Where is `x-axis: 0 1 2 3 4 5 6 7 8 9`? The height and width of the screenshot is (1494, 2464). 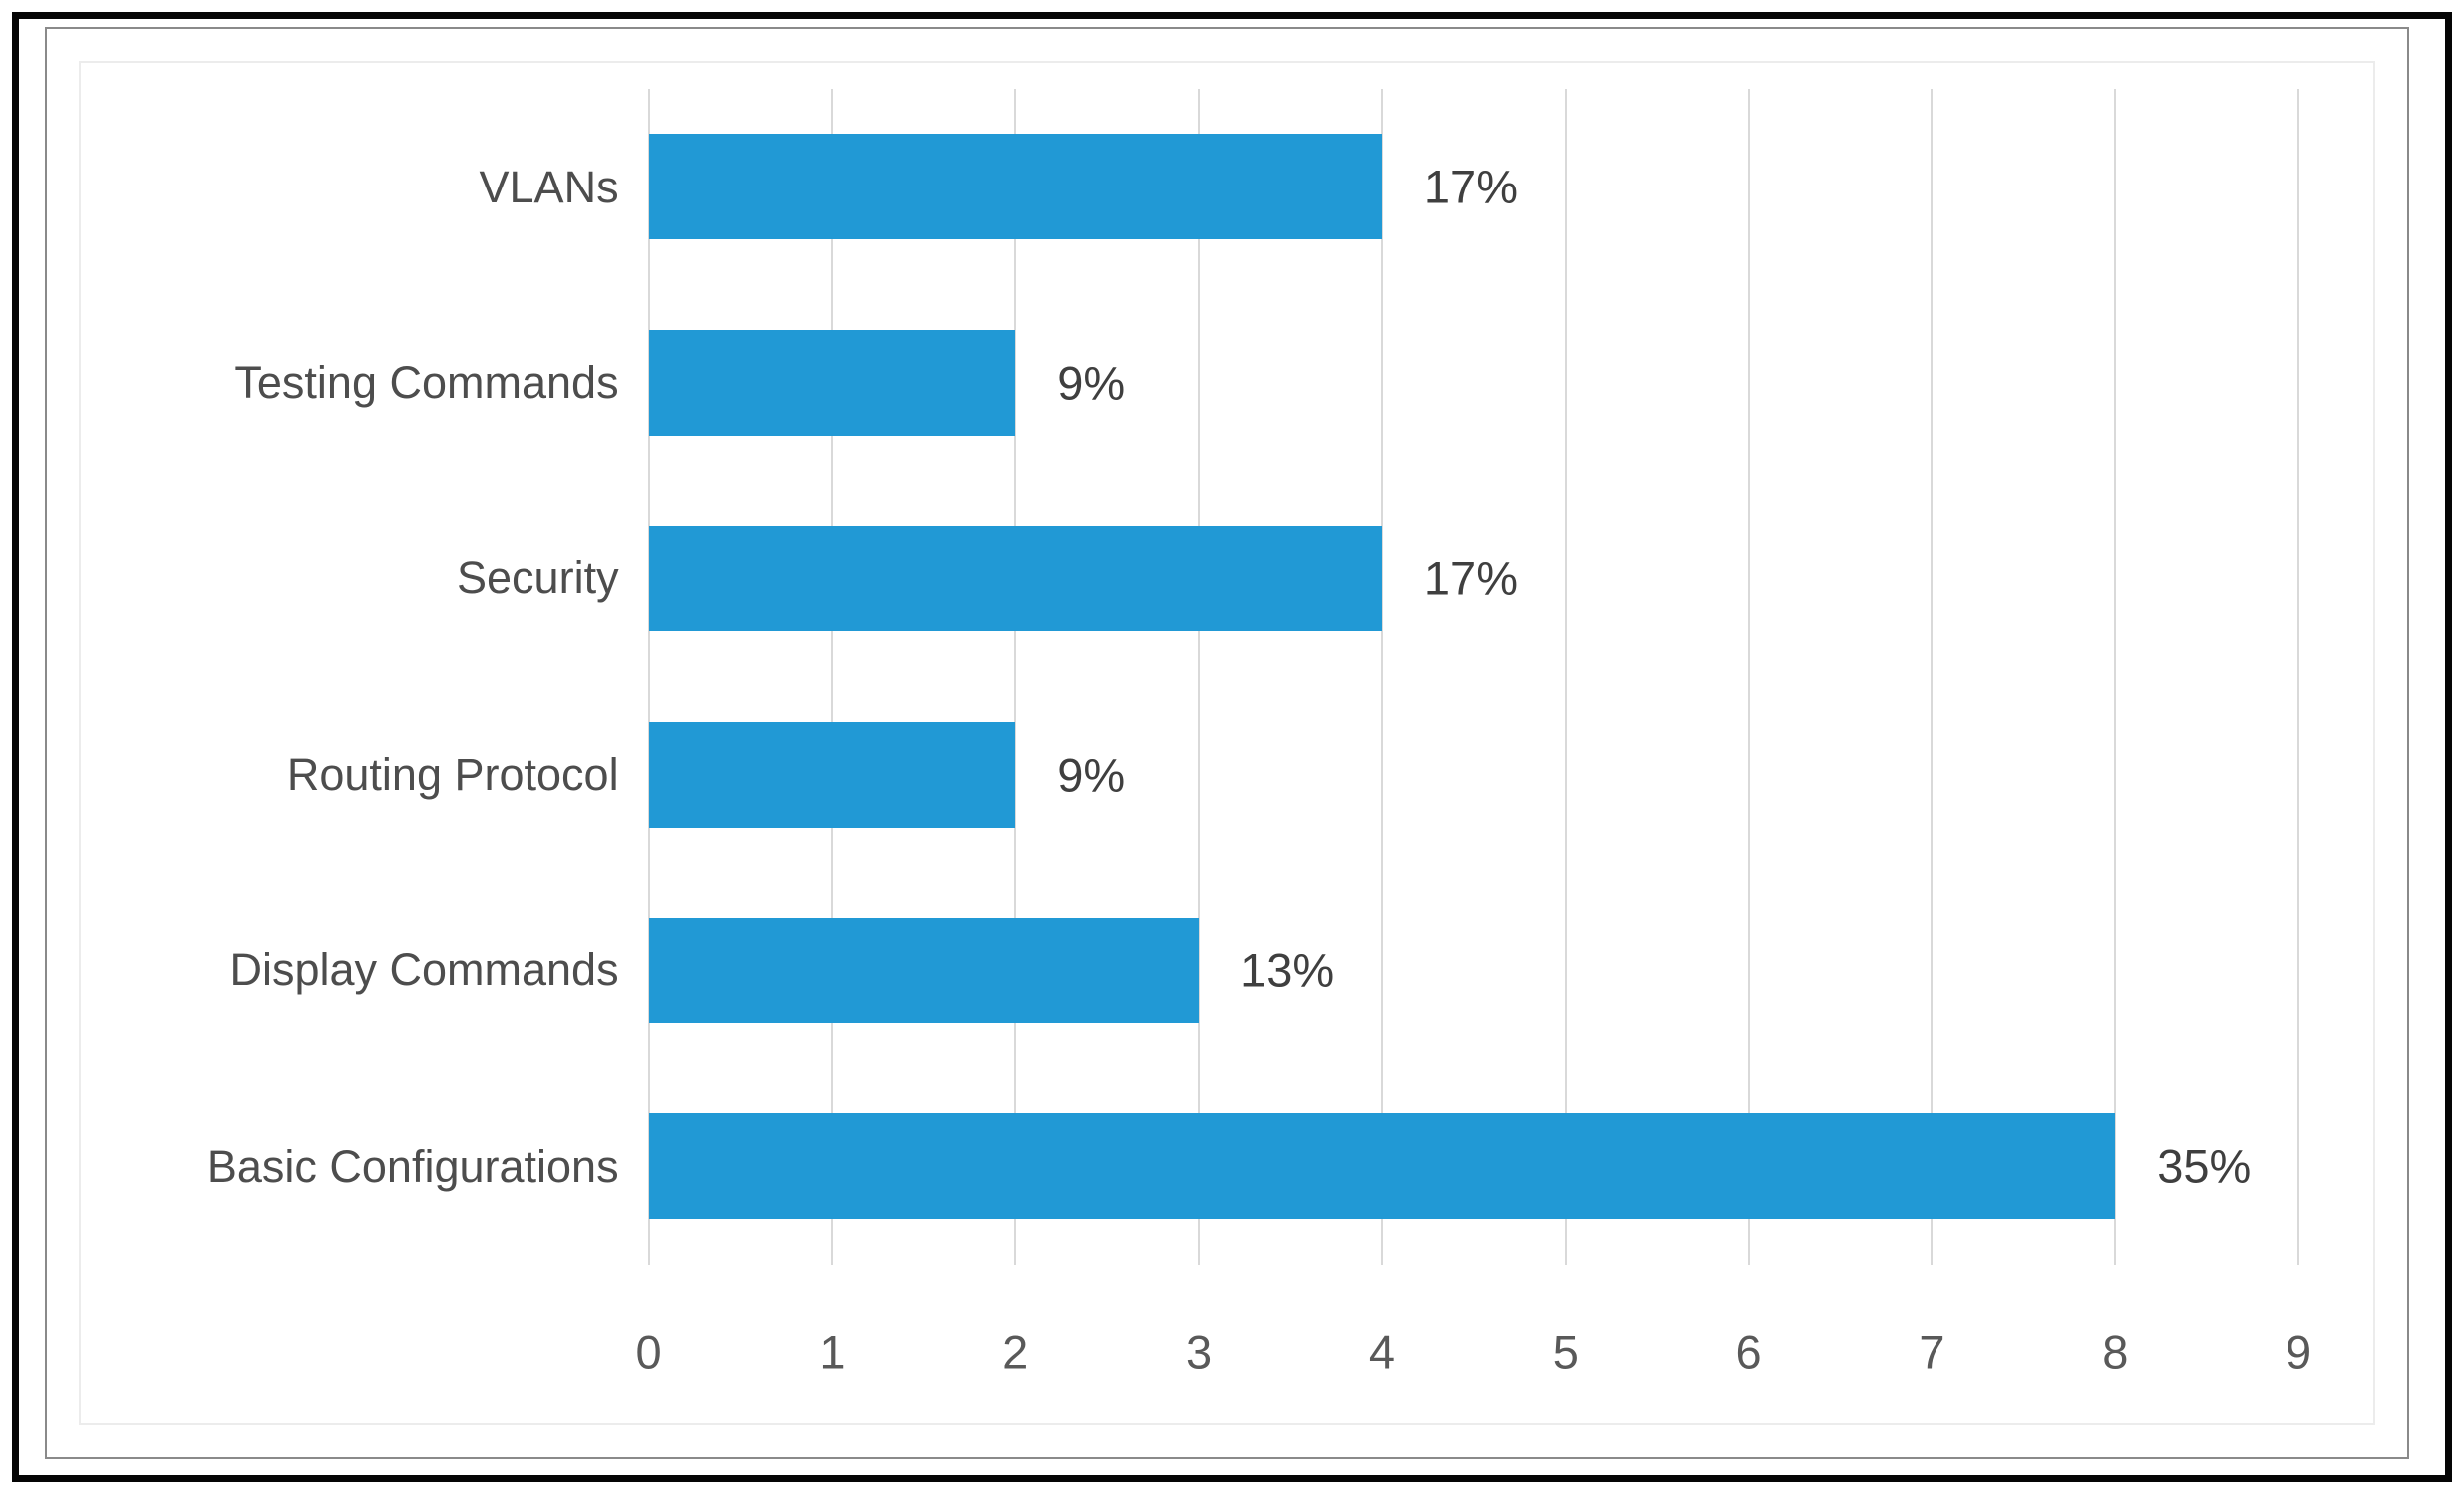 x-axis: 0 1 2 3 4 5 6 7 8 9 is located at coordinates (1227, 1352).